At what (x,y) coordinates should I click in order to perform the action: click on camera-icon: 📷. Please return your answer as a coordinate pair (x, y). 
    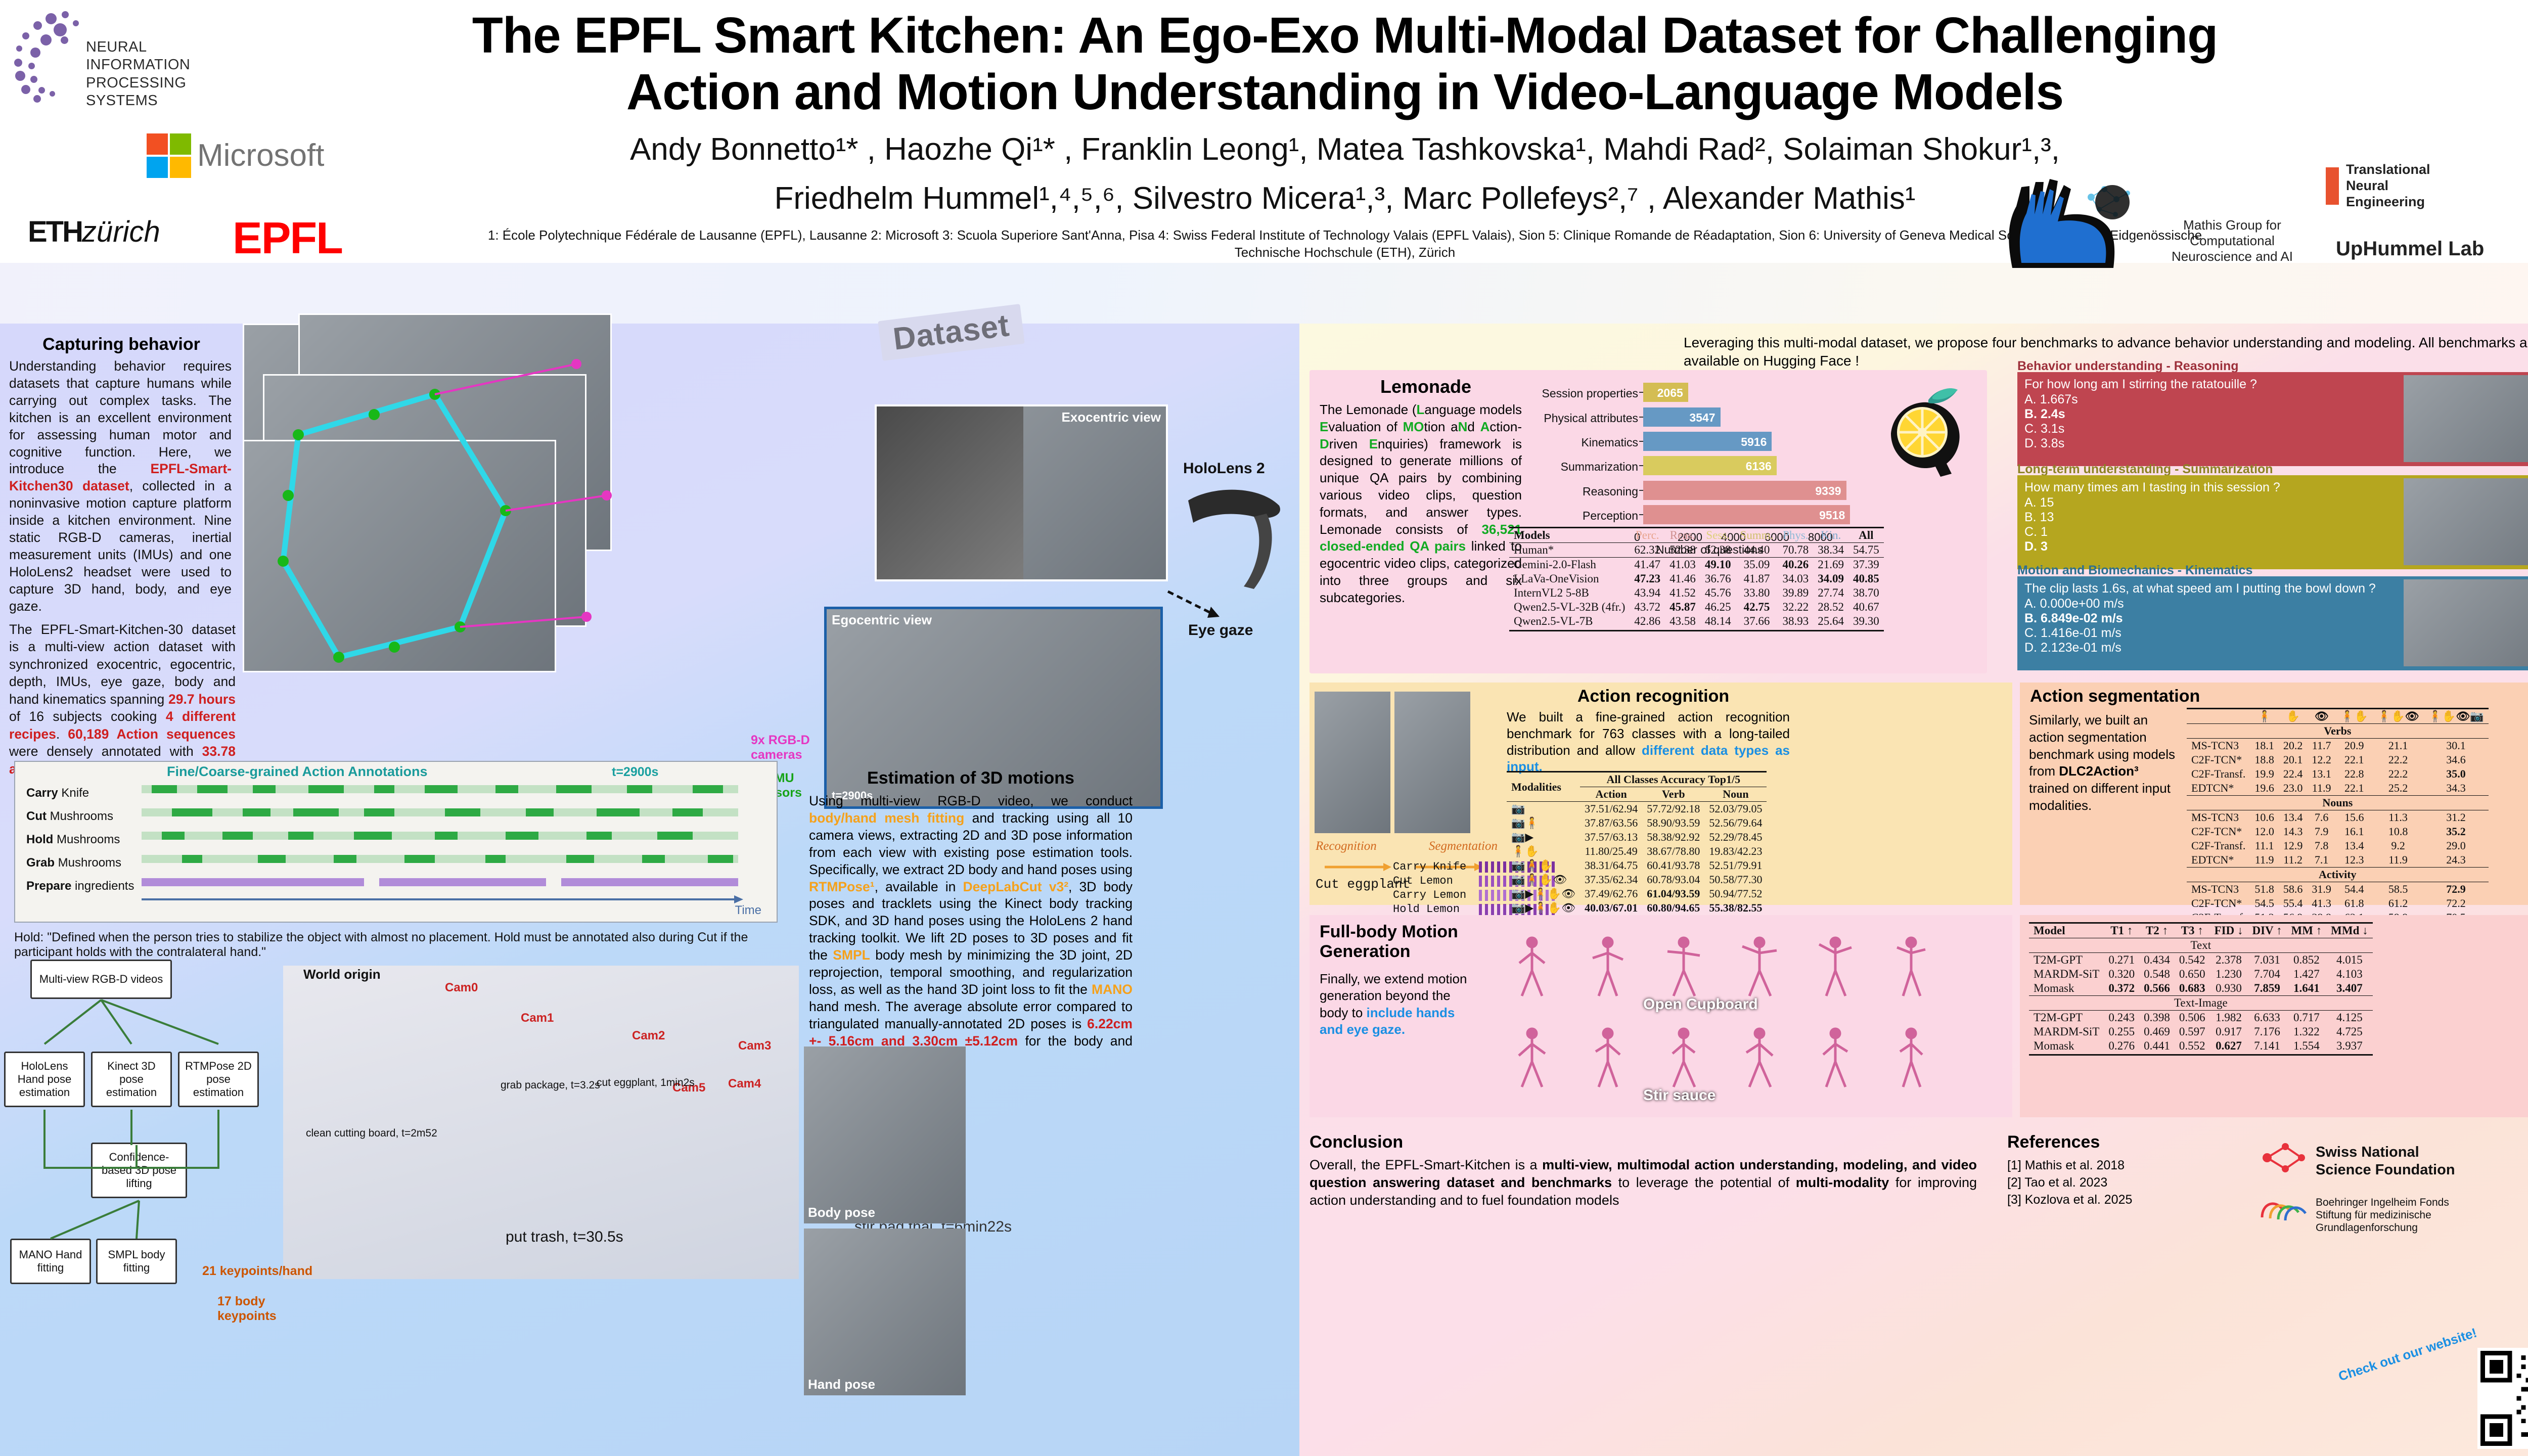
    Looking at the image, I should click on (1518, 837).